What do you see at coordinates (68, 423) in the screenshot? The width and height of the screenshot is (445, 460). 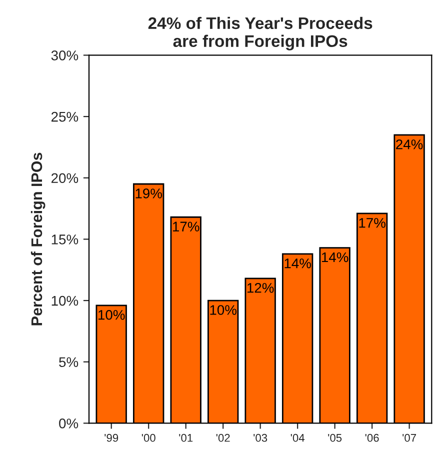 I see `y-tick-label: 0%` at bounding box center [68, 423].